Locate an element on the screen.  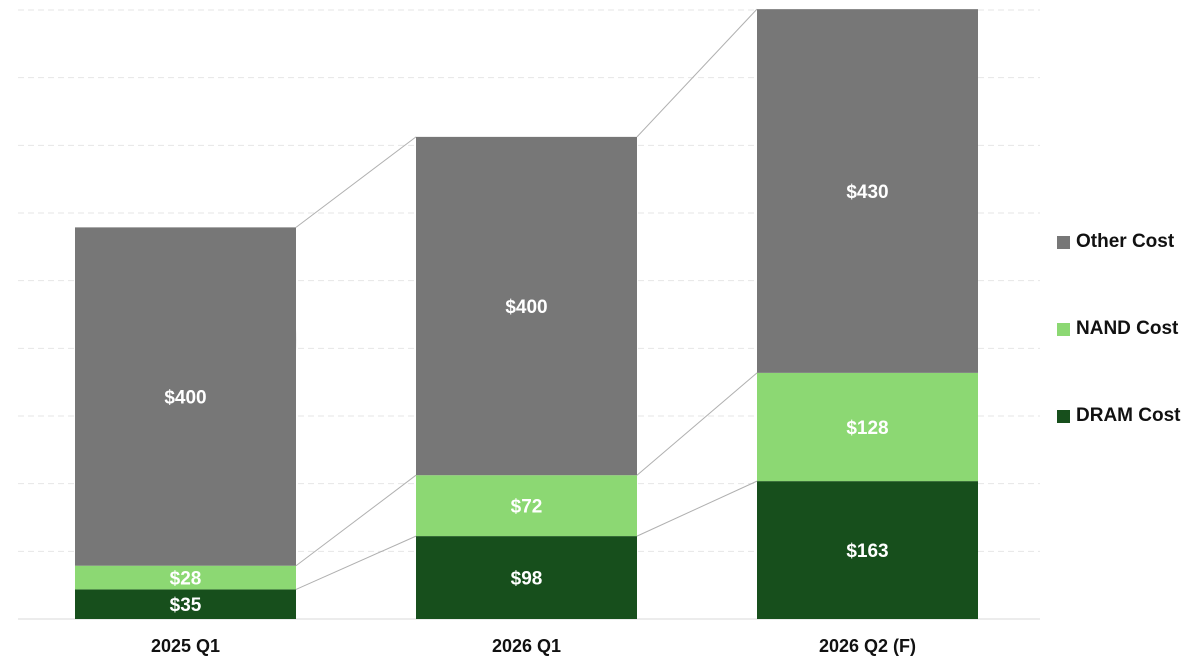
data-label: $28 is located at coordinates (186, 579).